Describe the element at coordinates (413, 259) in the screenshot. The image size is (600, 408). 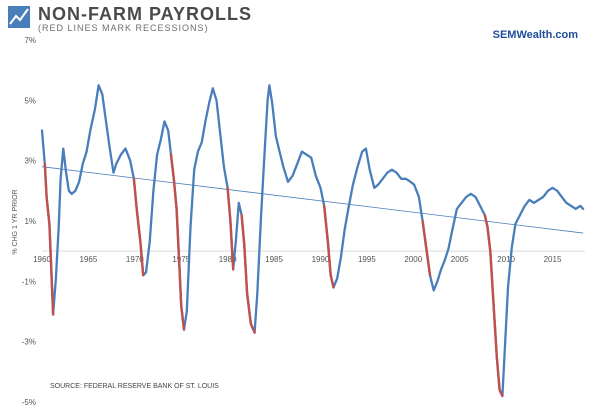
I see `x-tick-label: 2000` at that location.